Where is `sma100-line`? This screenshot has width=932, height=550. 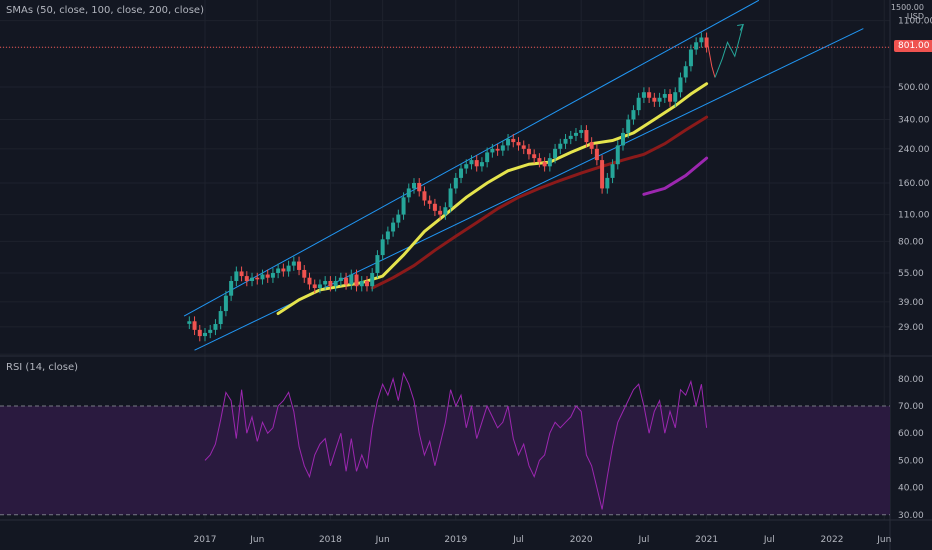 sma100-line is located at coordinates (539, 202).